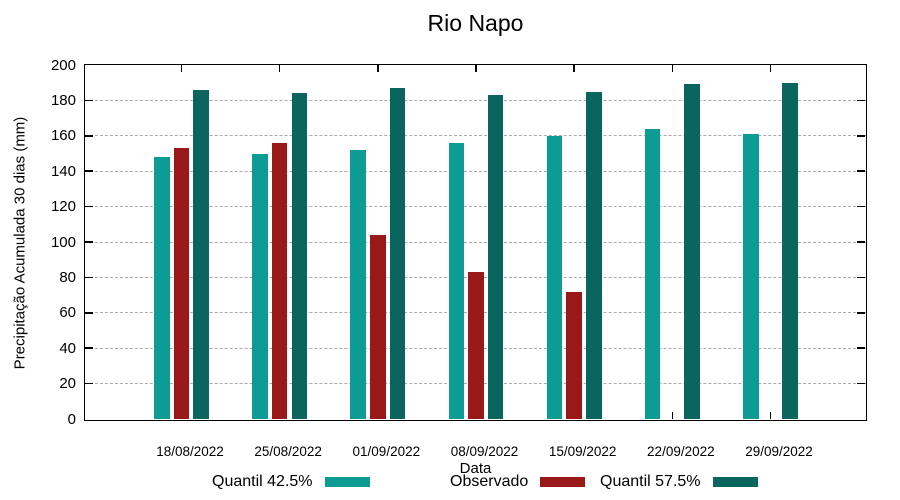 The height and width of the screenshot is (500, 900). Describe the element at coordinates (63, 65) in the screenshot. I see `y-tick-label: 200` at that location.